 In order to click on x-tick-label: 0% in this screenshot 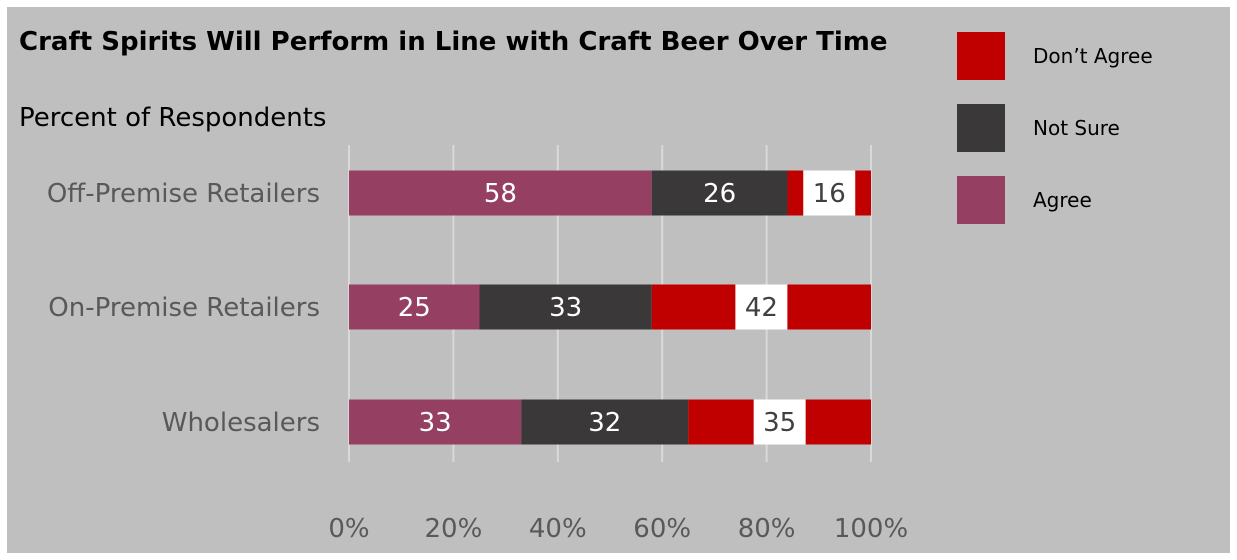, I will do `click(348, 529)`.